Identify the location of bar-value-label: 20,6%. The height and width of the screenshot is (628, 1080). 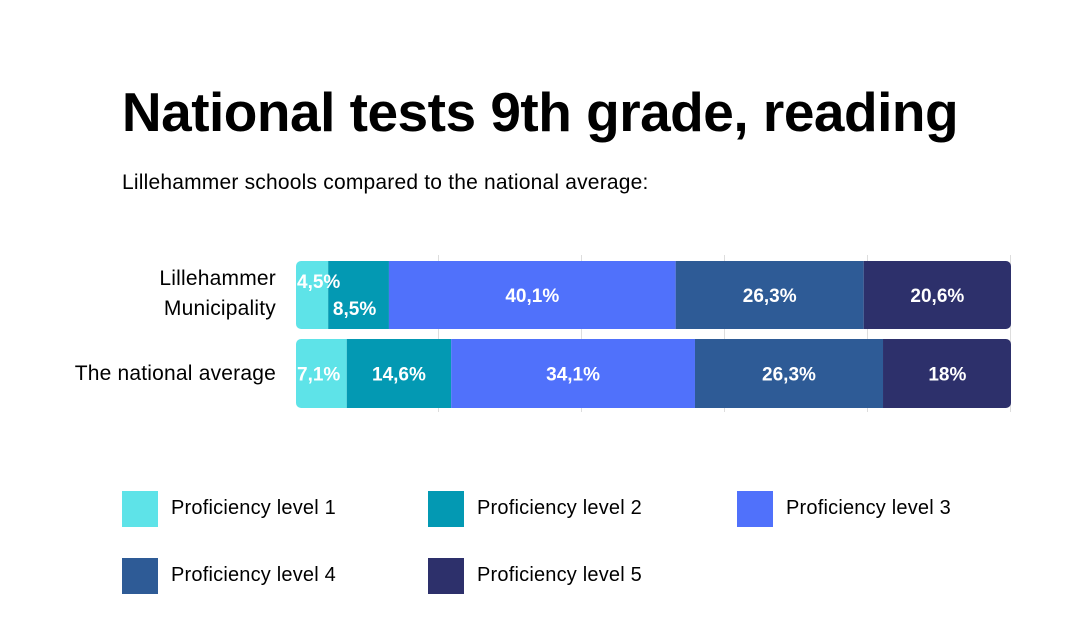
(937, 296).